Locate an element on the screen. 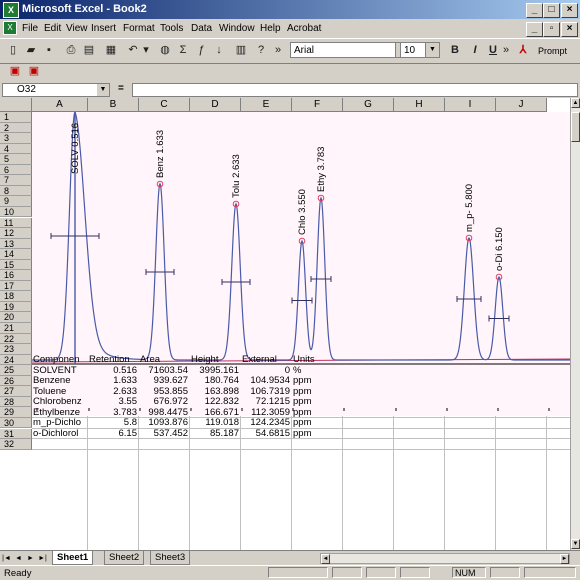  row-header-3: 3 is located at coordinates (16, 138).